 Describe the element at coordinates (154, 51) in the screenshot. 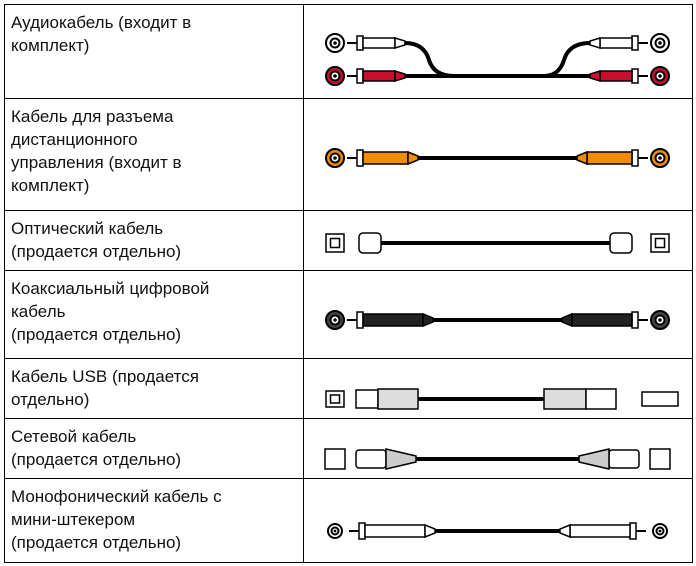

I see `cable-name: Аудиокабель (входит в комплект)` at that location.